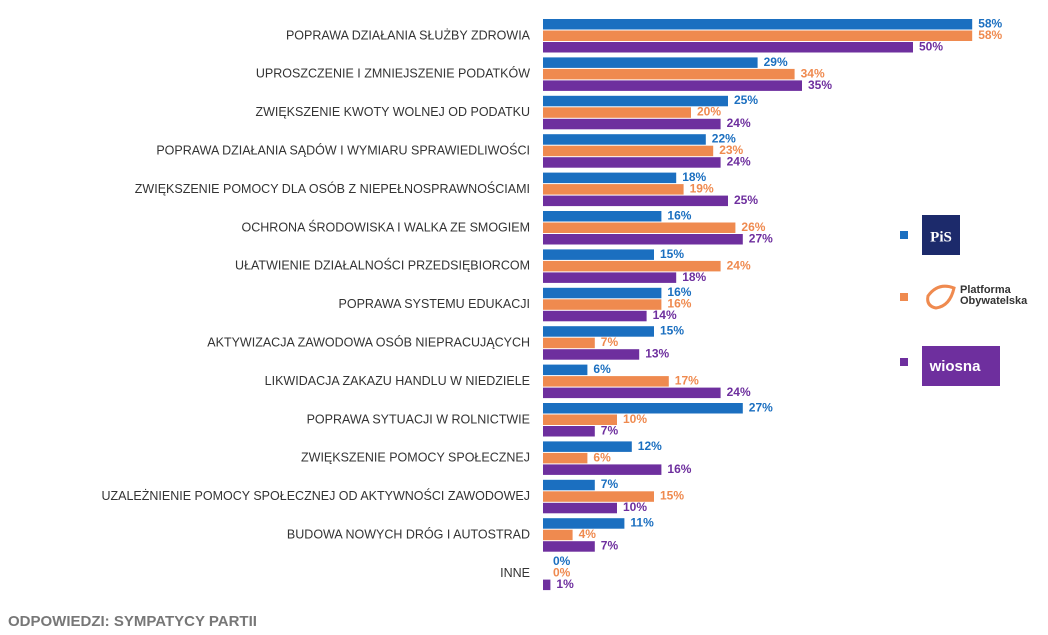 This screenshot has width=1048, height=635. What do you see at coordinates (776, 62) in the screenshot?
I see `value-label: 29%` at bounding box center [776, 62].